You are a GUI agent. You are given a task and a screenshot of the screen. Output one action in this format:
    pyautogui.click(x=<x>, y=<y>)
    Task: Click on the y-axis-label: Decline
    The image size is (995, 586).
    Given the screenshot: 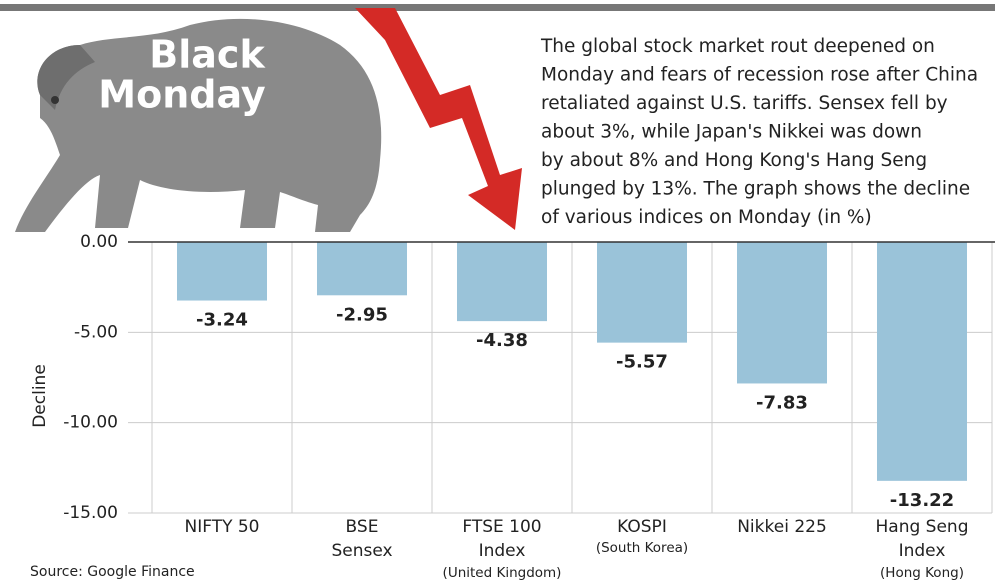 What is the action you would take?
    pyautogui.click(x=40, y=396)
    